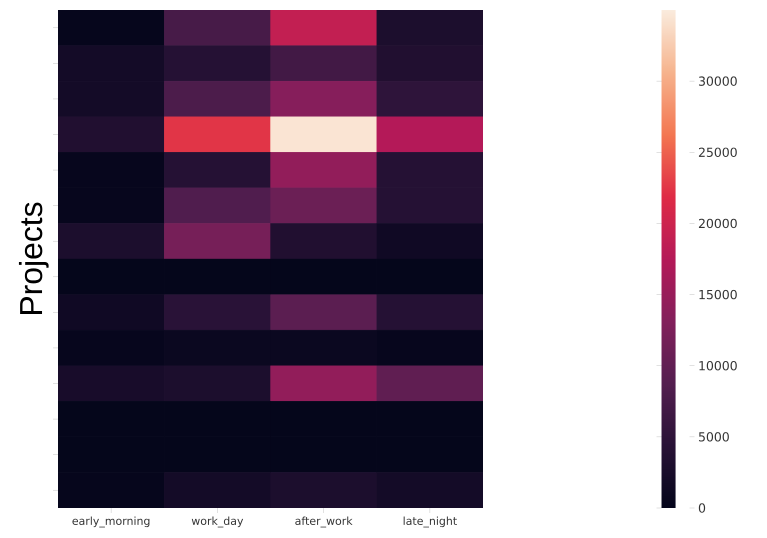 The image size is (767, 538). Describe the element at coordinates (218, 522) in the screenshot. I see `x-tick-label: work_day` at that location.